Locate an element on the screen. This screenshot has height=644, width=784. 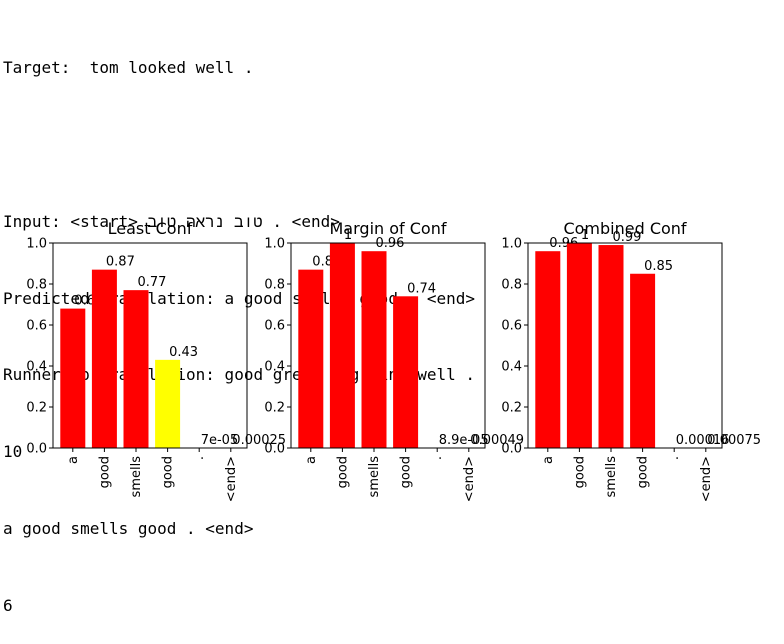
data-label: 0.87 is located at coordinates (120, 262).